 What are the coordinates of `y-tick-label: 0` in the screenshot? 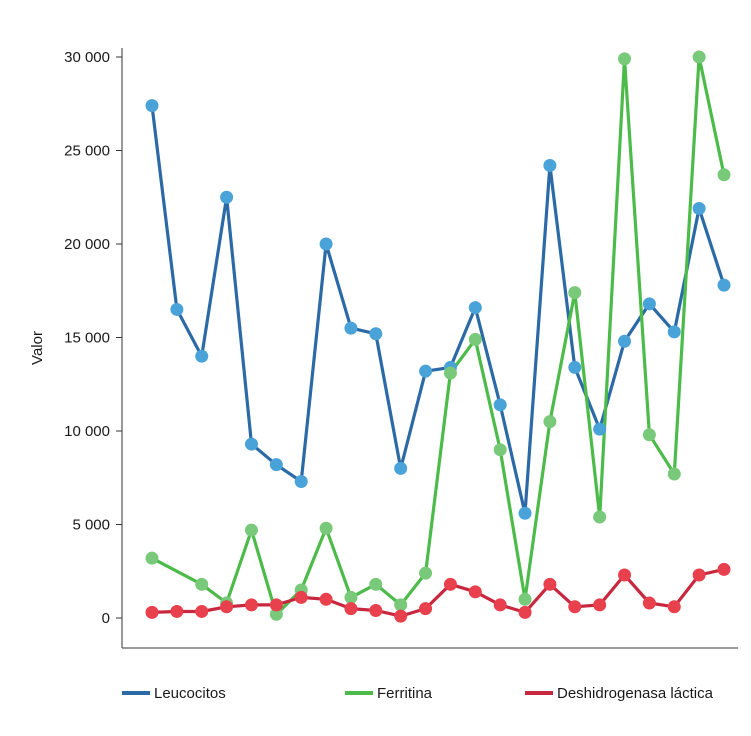 It's located at (106, 618).